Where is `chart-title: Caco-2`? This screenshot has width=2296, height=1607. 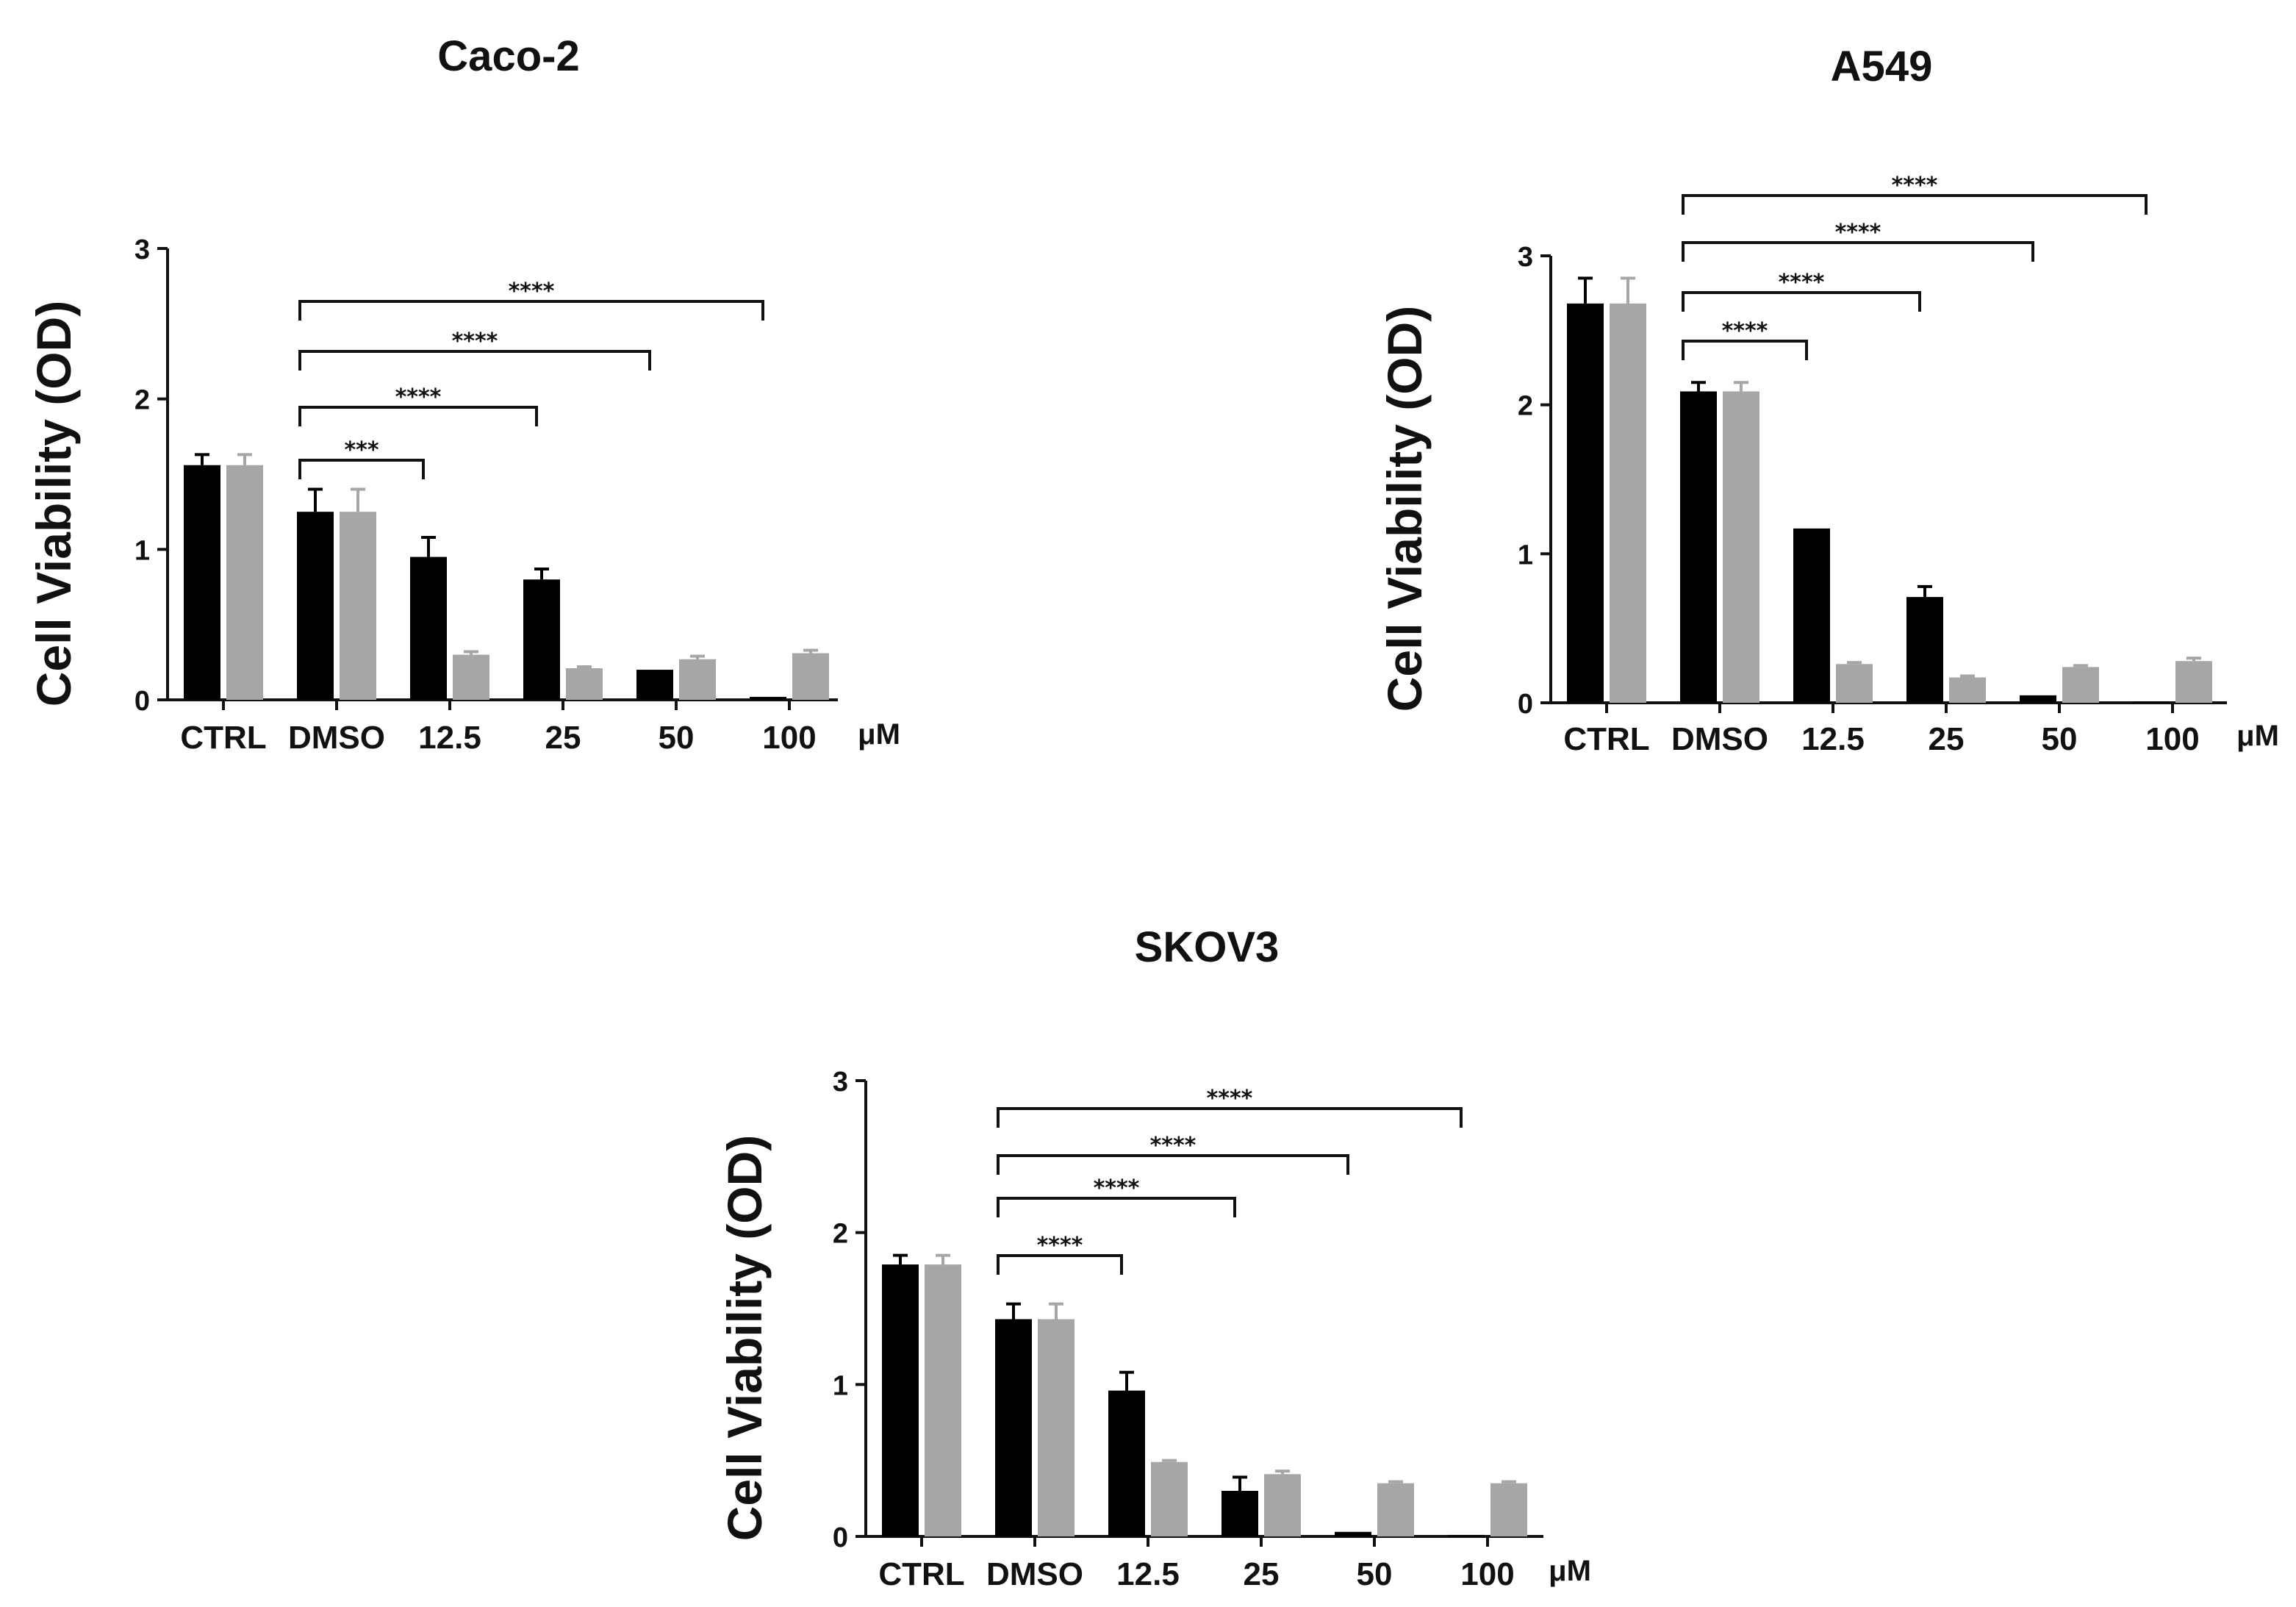
chart-title: Caco-2 is located at coordinates (508, 56).